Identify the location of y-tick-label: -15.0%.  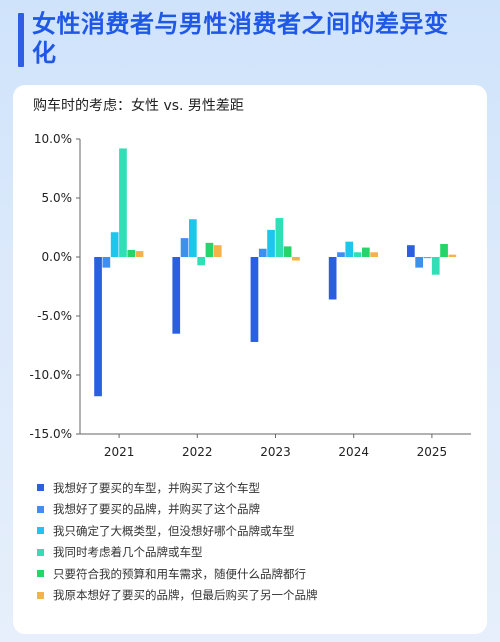
(51, 434).